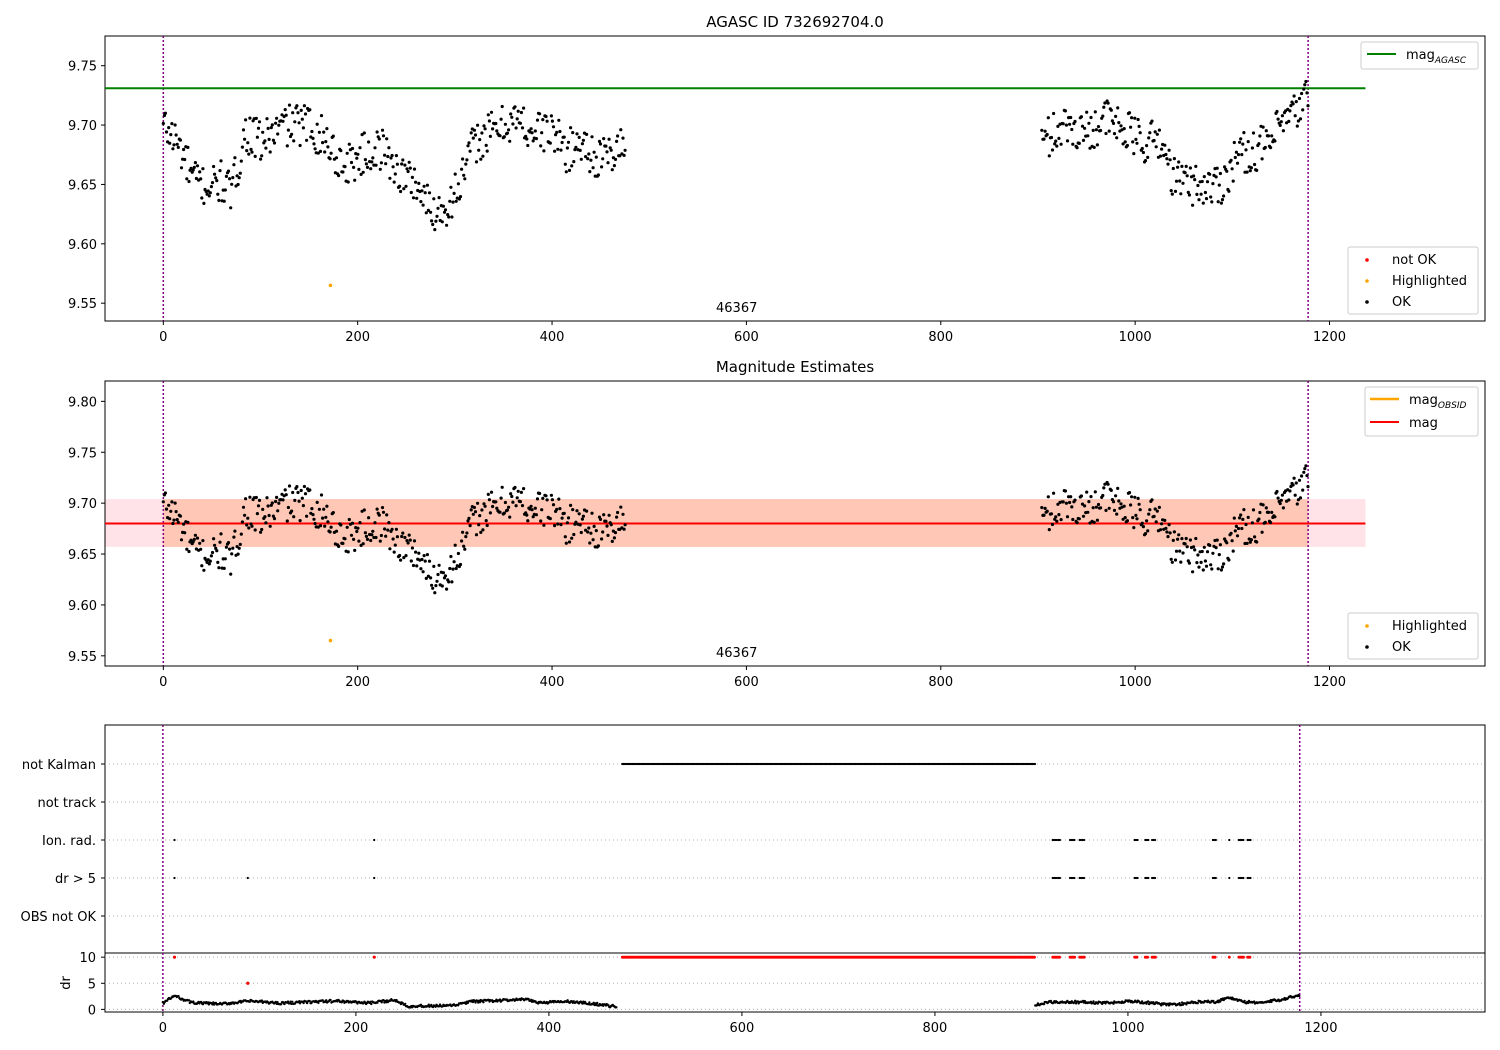 The height and width of the screenshot is (1050, 1500). I want to click on legend-ok-label: OK, so click(1401, 647).